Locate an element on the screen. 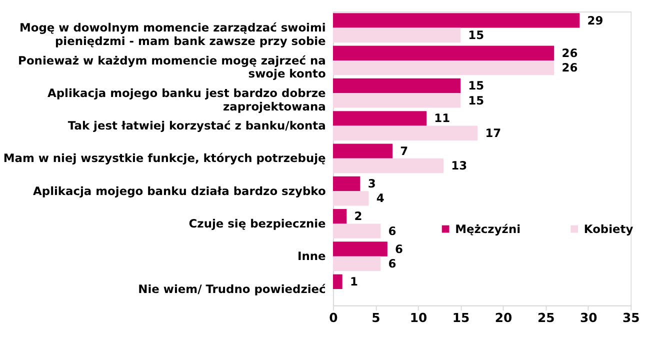  data-label: 11 is located at coordinates (442, 118).